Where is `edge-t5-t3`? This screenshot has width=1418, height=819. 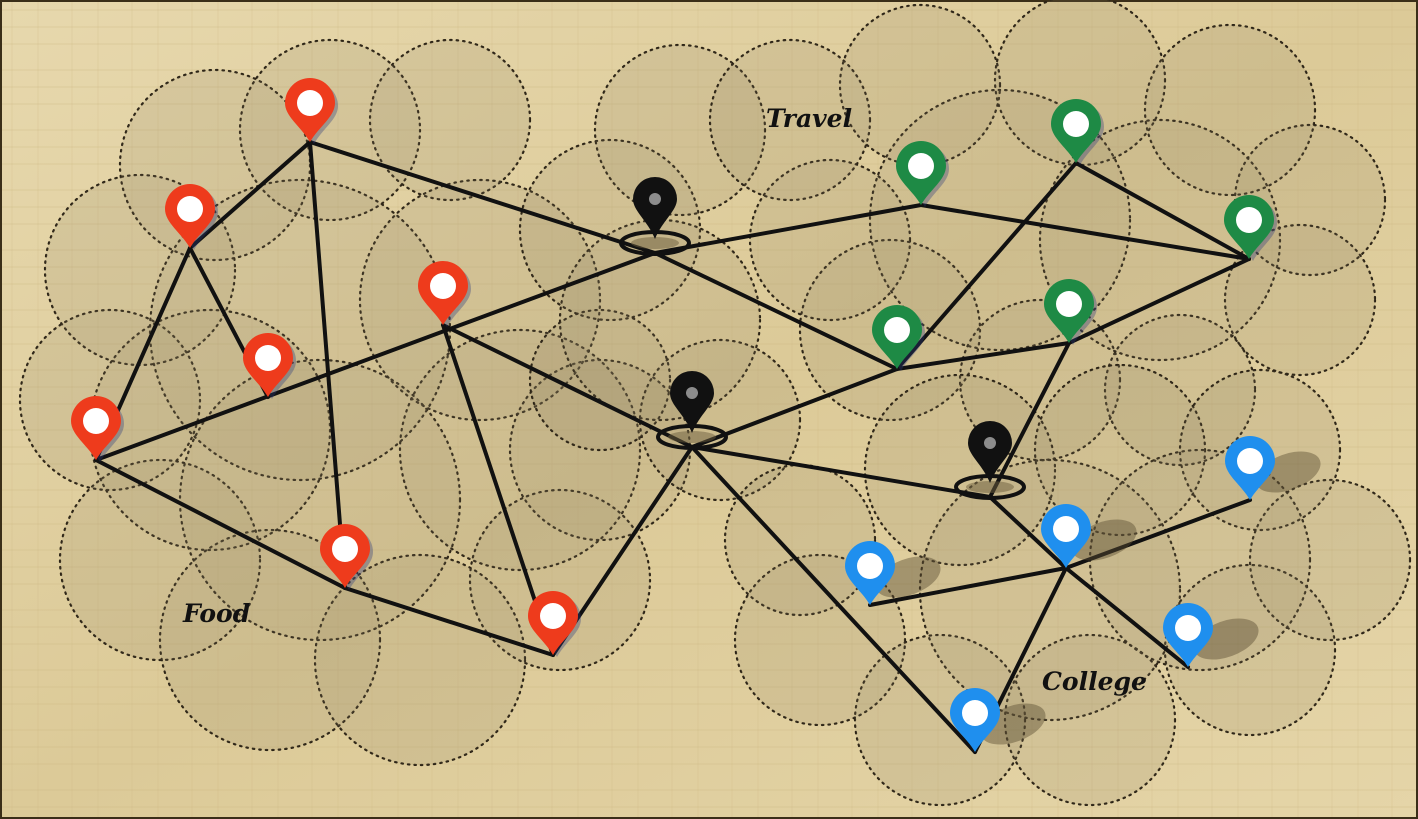
edge-t5-t3 is located at coordinates (1159, 301).